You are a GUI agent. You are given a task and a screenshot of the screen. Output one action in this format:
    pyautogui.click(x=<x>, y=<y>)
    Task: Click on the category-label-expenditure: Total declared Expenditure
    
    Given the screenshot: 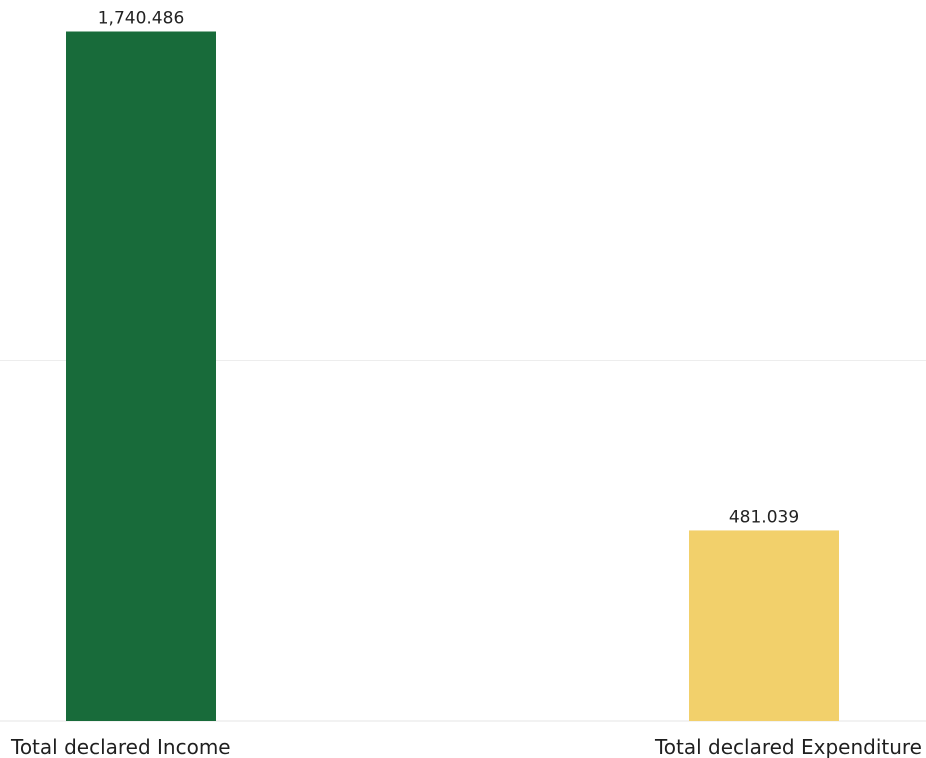 What is the action you would take?
    pyautogui.click(x=788, y=746)
    